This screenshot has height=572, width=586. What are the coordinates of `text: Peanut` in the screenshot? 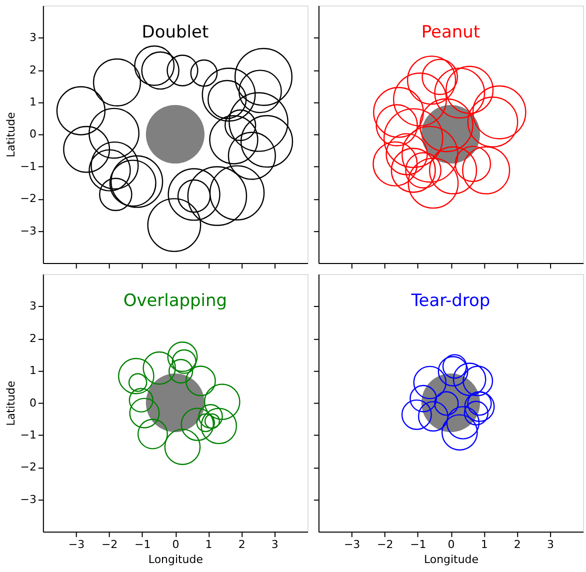 It's located at (450, 32).